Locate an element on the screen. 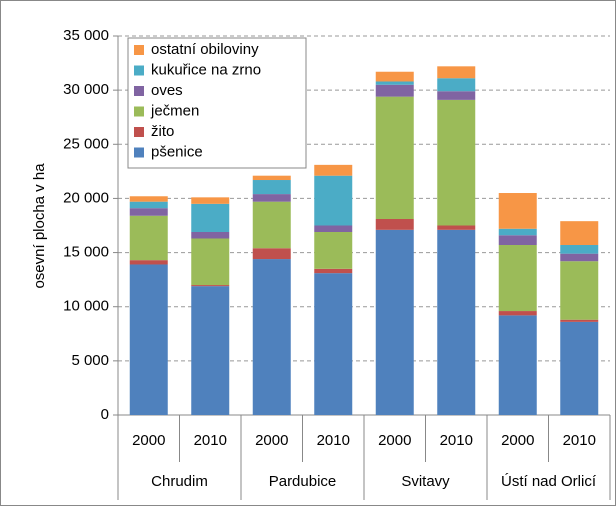 The image size is (616, 511). group-label: Chrudim is located at coordinates (179, 481).